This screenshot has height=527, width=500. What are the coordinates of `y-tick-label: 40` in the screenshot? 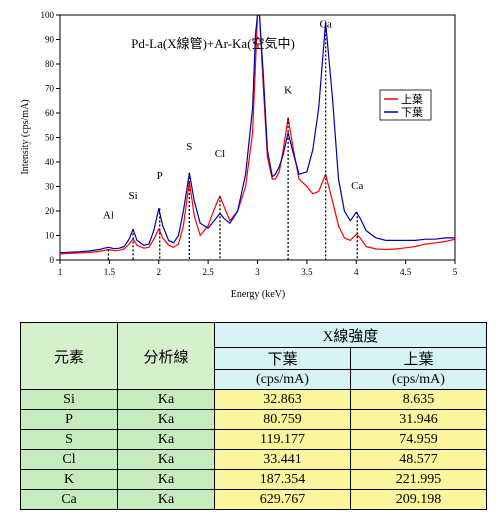 It's located at (50, 162).